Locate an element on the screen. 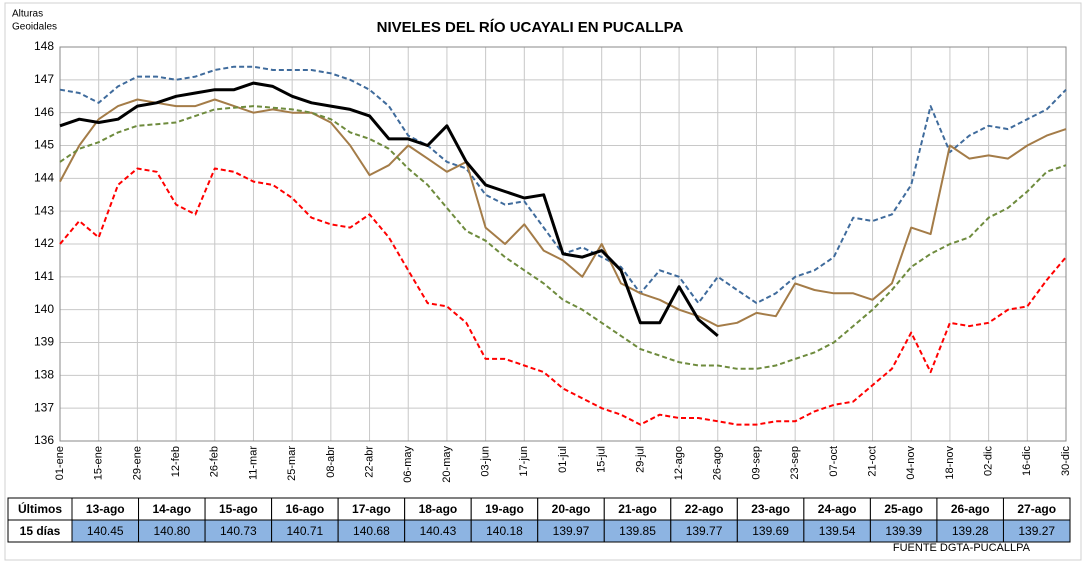 This screenshot has height=563, width=1084. source: FUENTE DGTA-PUCALLPA is located at coordinates (962, 548).